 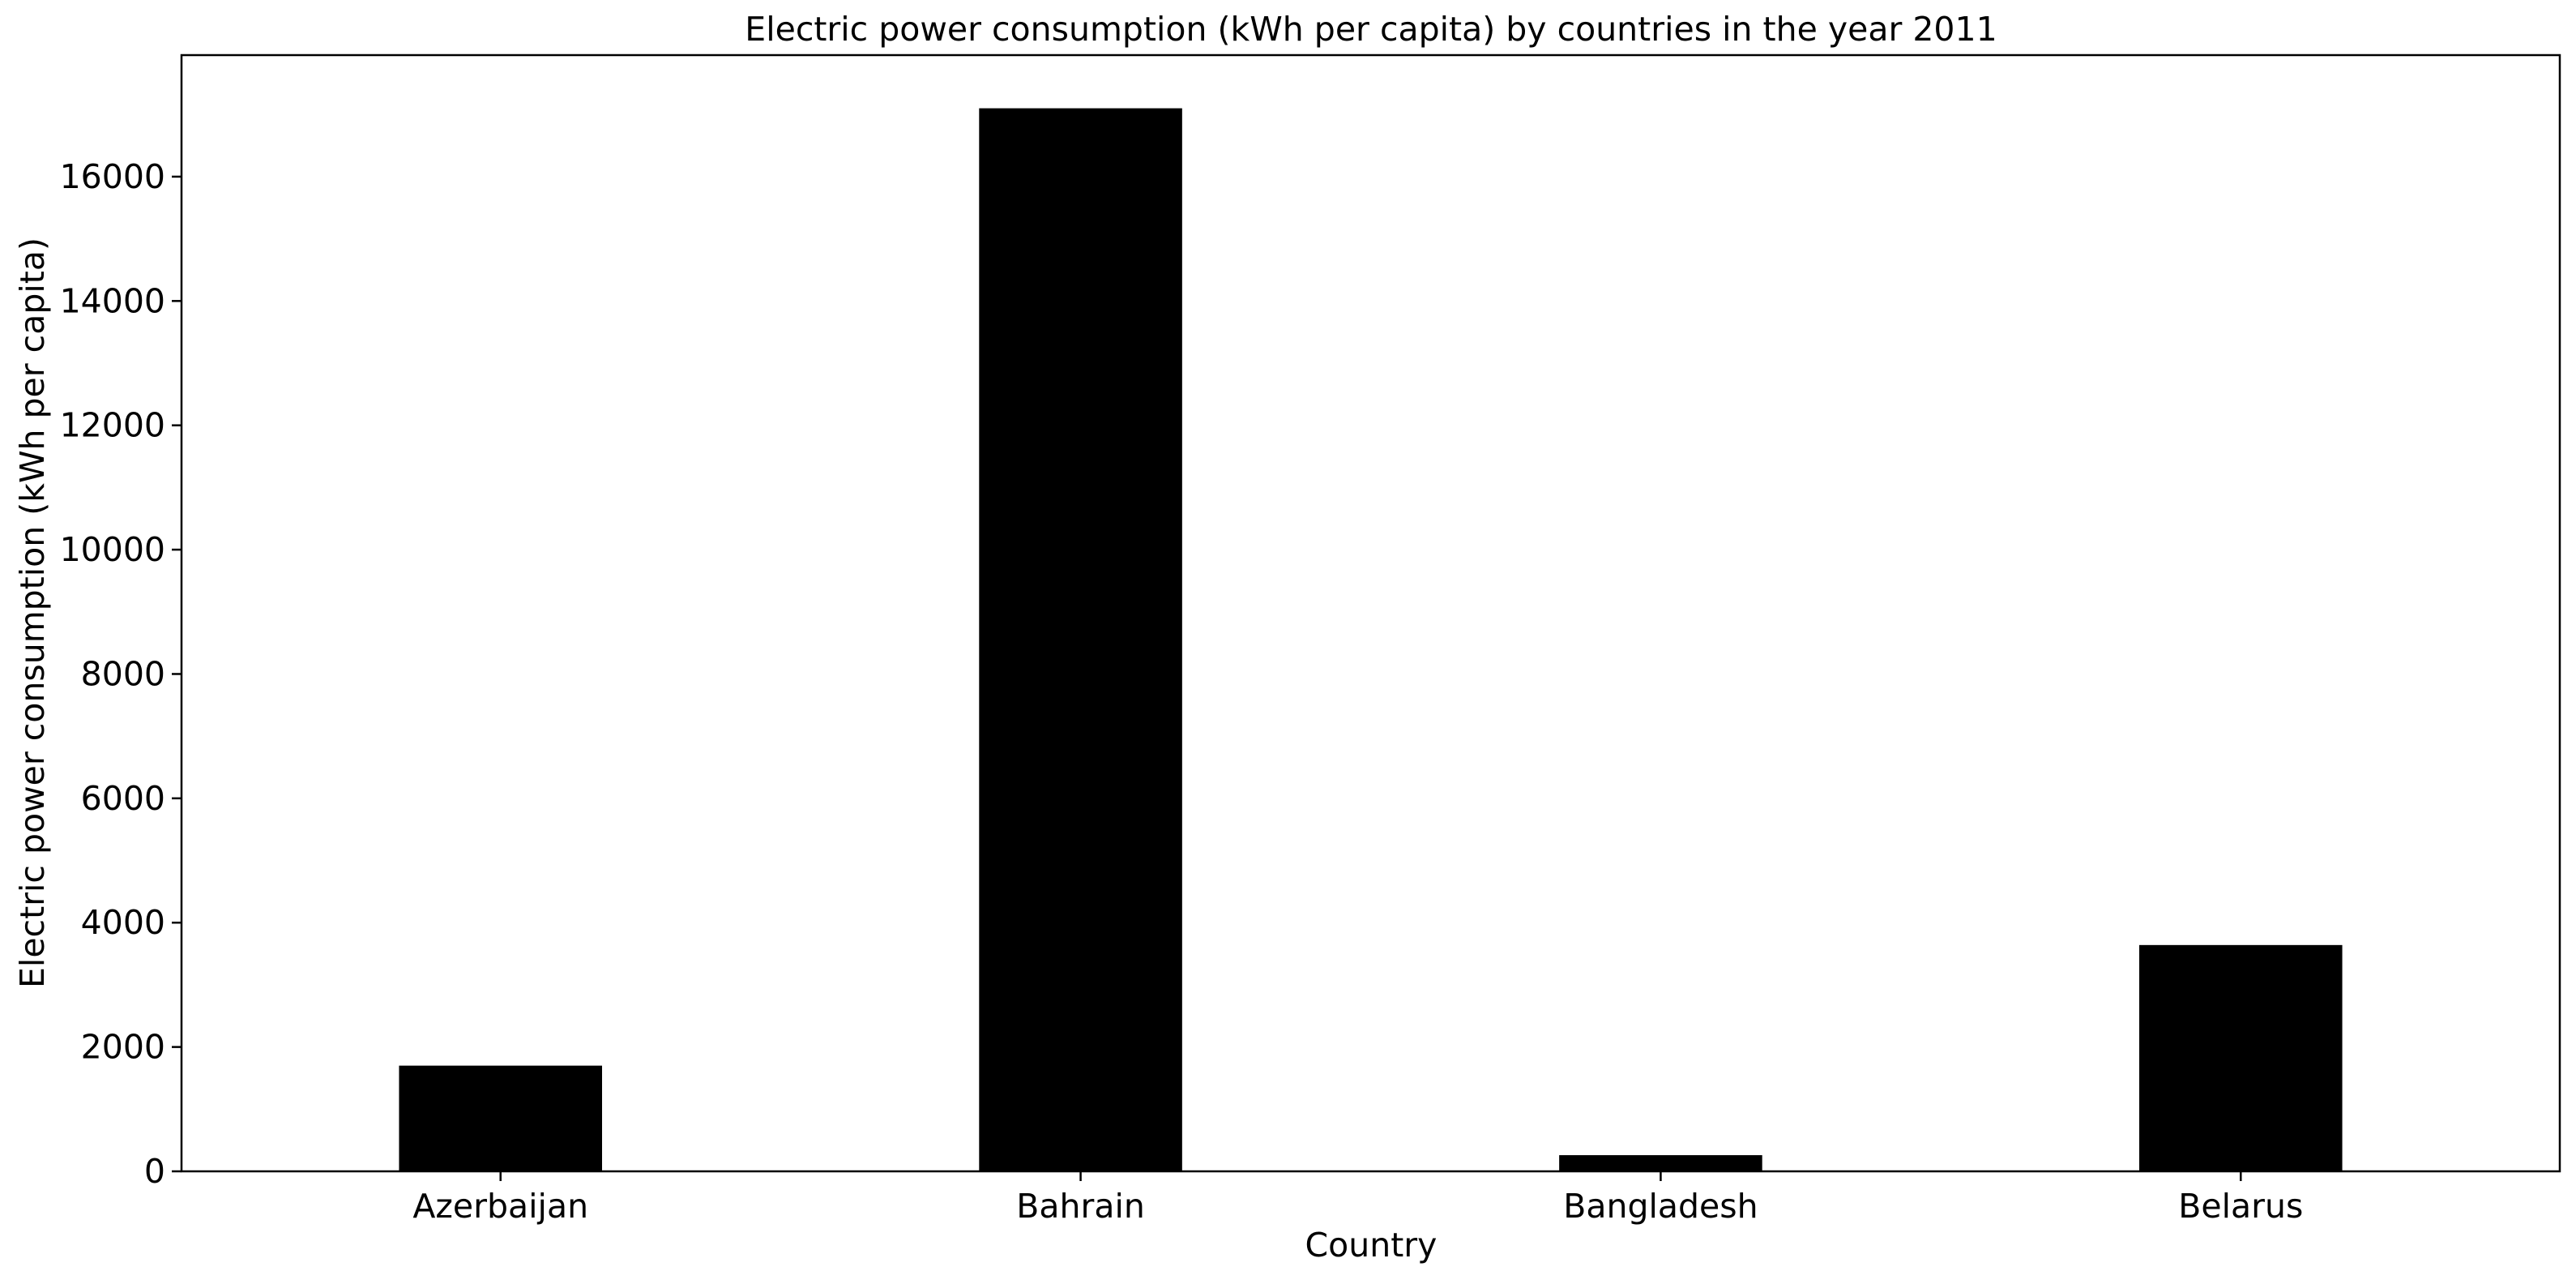 What do you see at coordinates (2241, 1057) in the screenshot?
I see `bar-belarus` at bounding box center [2241, 1057].